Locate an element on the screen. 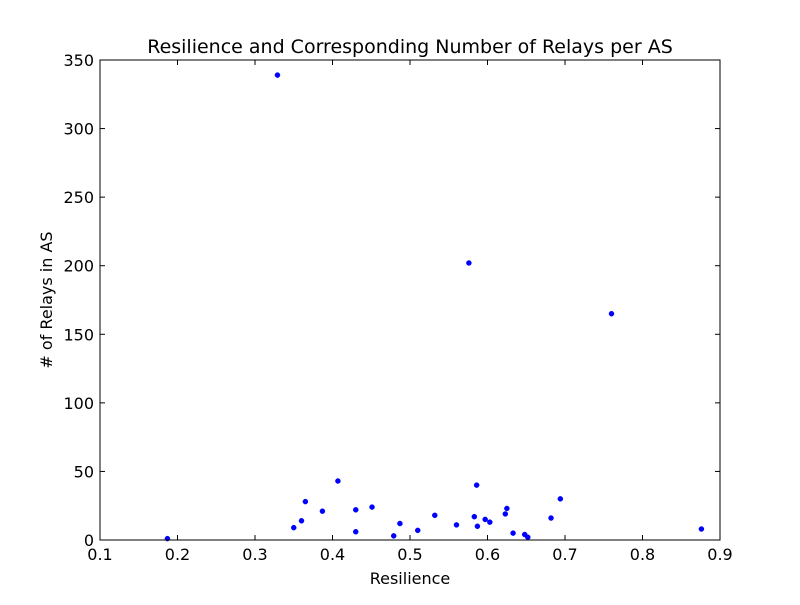 The width and height of the screenshot is (800, 605). x-axis-label: Resilience is located at coordinates (410, 578).